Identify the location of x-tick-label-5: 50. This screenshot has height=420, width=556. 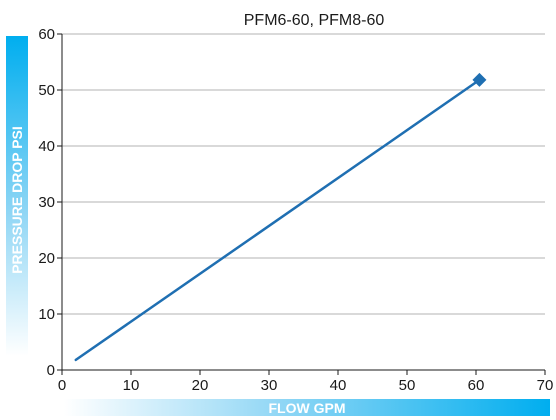
(407, 385).